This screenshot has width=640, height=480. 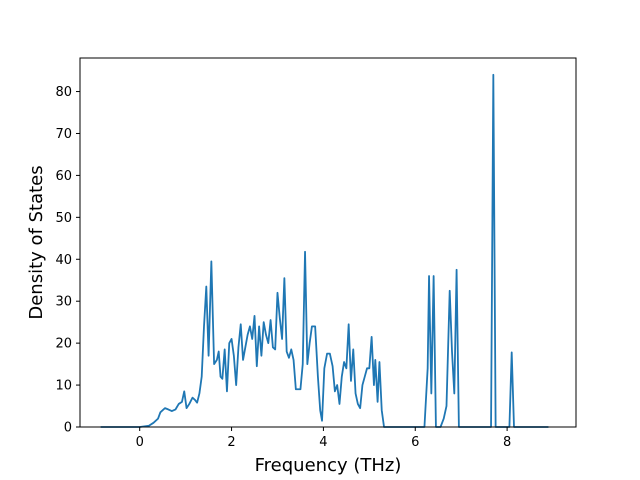 I want to click on x-axis-label: Frequency (THz), so click(x=328, y=465).